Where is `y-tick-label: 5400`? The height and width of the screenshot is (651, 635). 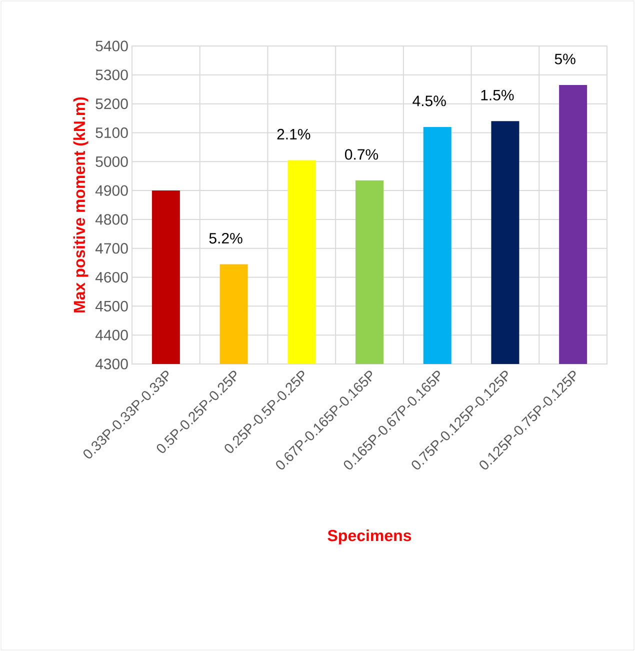 y-tick-label: 5400 is located at coordinates (112, 46).